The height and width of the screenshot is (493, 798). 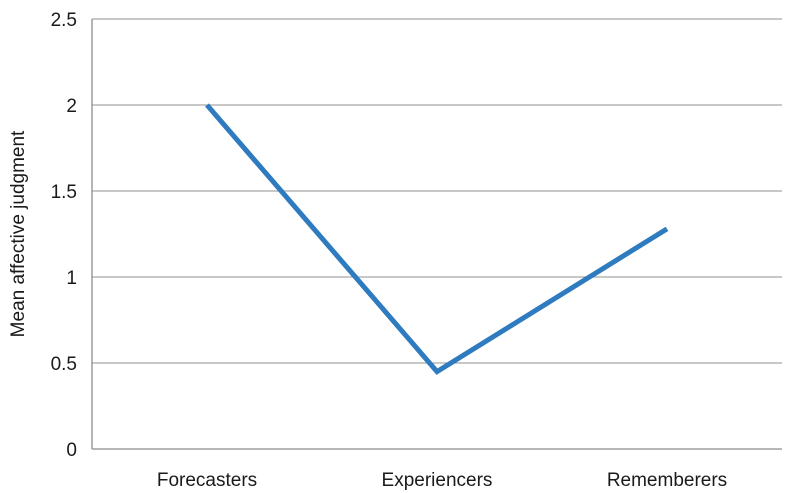 I want to click on y-axis-title: Mean affective judgment, so click(x=18, y=233).